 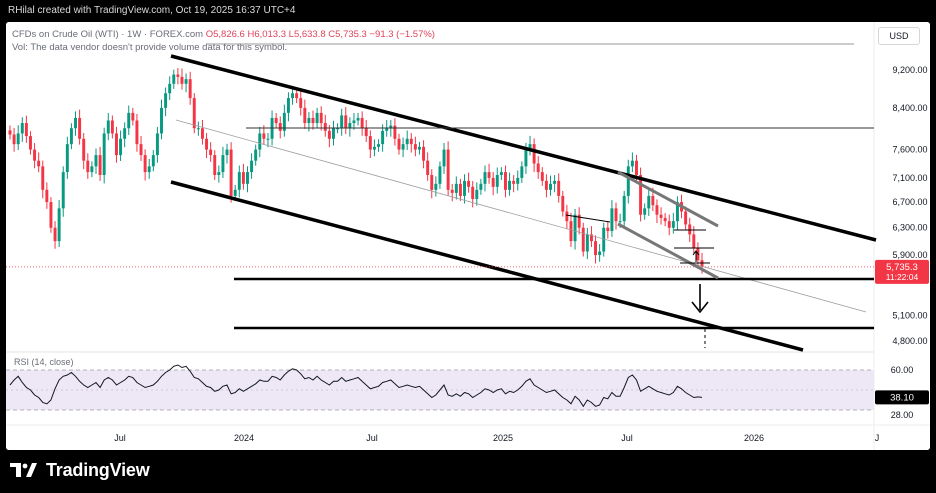 I want to click on tradingview-logo-icon, so click(x=23, y=470).